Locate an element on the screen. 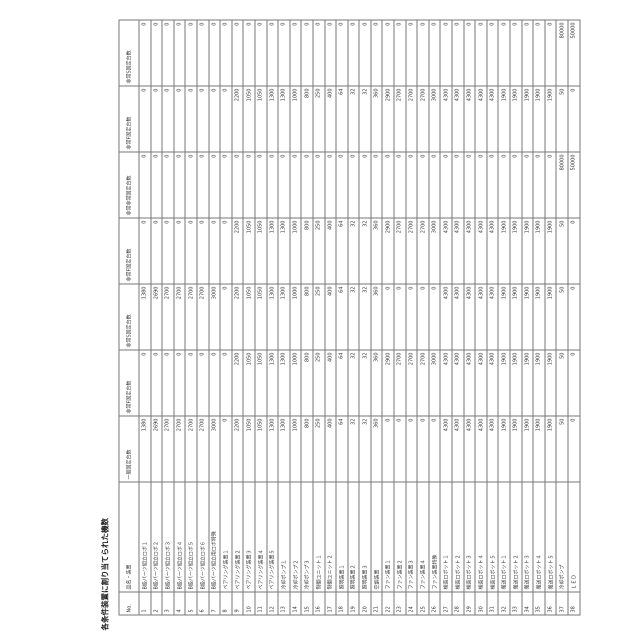 Image resolution: width=640 pixels, height=640 pixels. table-row: 14冷却ポンプ２1000100010001000010000 is located at coordinates (295, 317).